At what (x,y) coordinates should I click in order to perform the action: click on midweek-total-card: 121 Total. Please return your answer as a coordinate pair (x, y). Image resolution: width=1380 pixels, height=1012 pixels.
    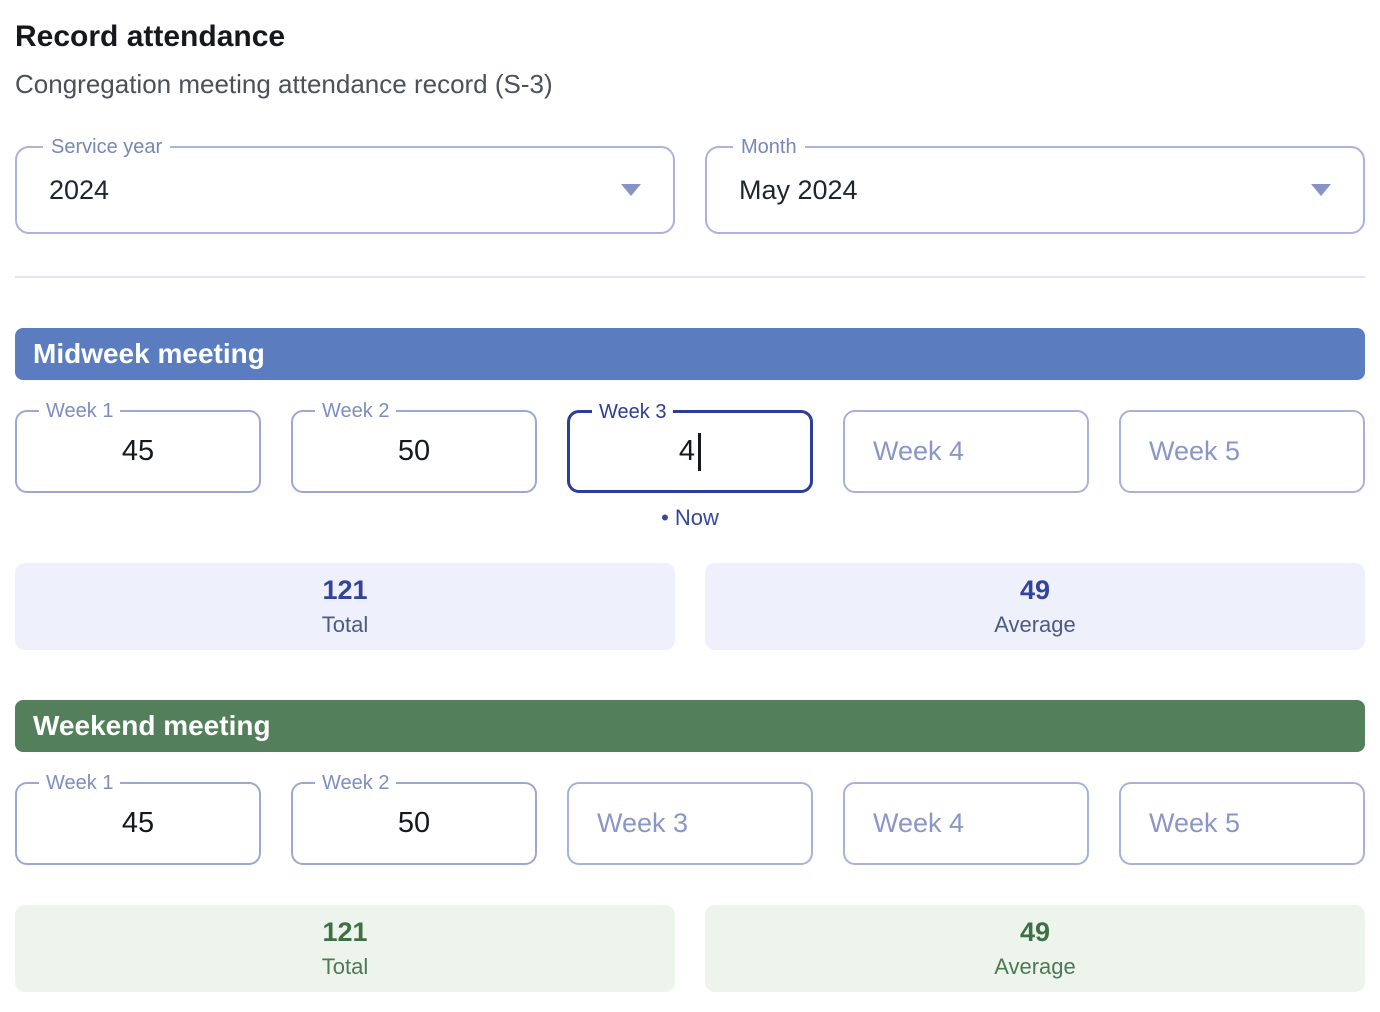
    Looking at the image, I should click on (345, 606).